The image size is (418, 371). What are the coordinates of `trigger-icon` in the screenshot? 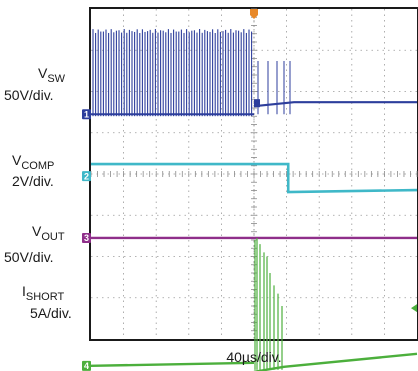 It's located at (254, 14).